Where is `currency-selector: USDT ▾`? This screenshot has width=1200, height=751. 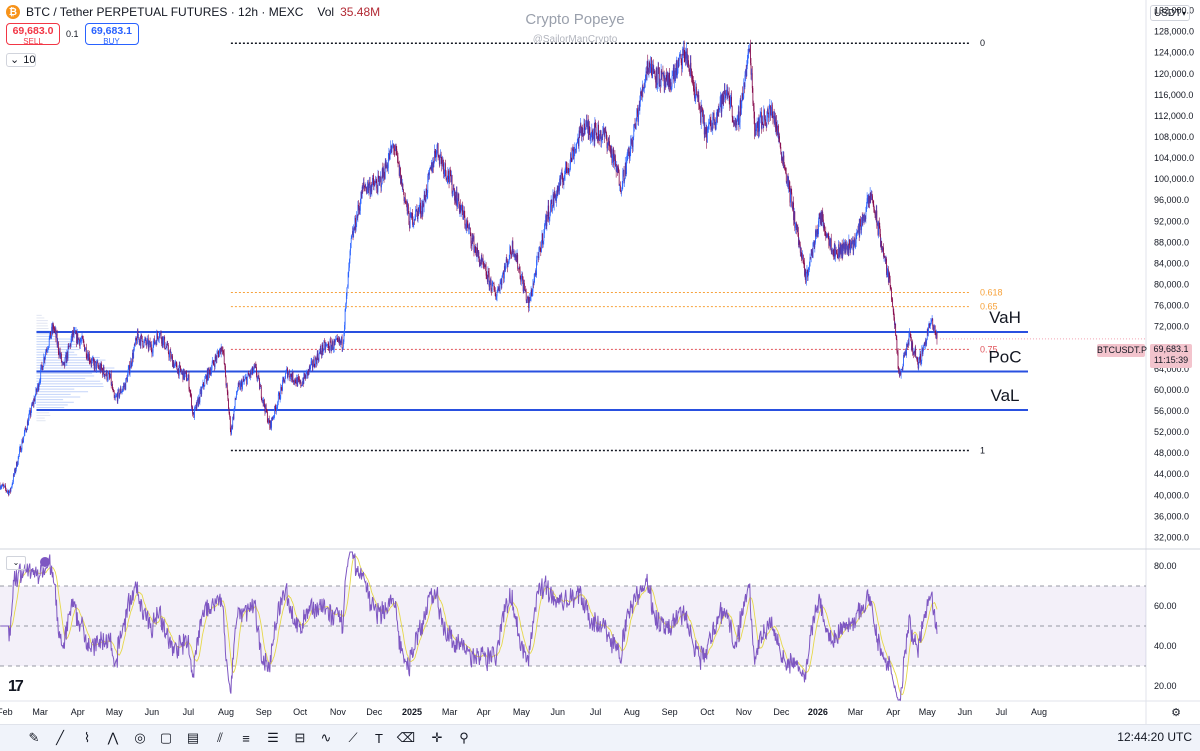 currency-selector: USDT ▾ is located at coordinates (1170, 13).